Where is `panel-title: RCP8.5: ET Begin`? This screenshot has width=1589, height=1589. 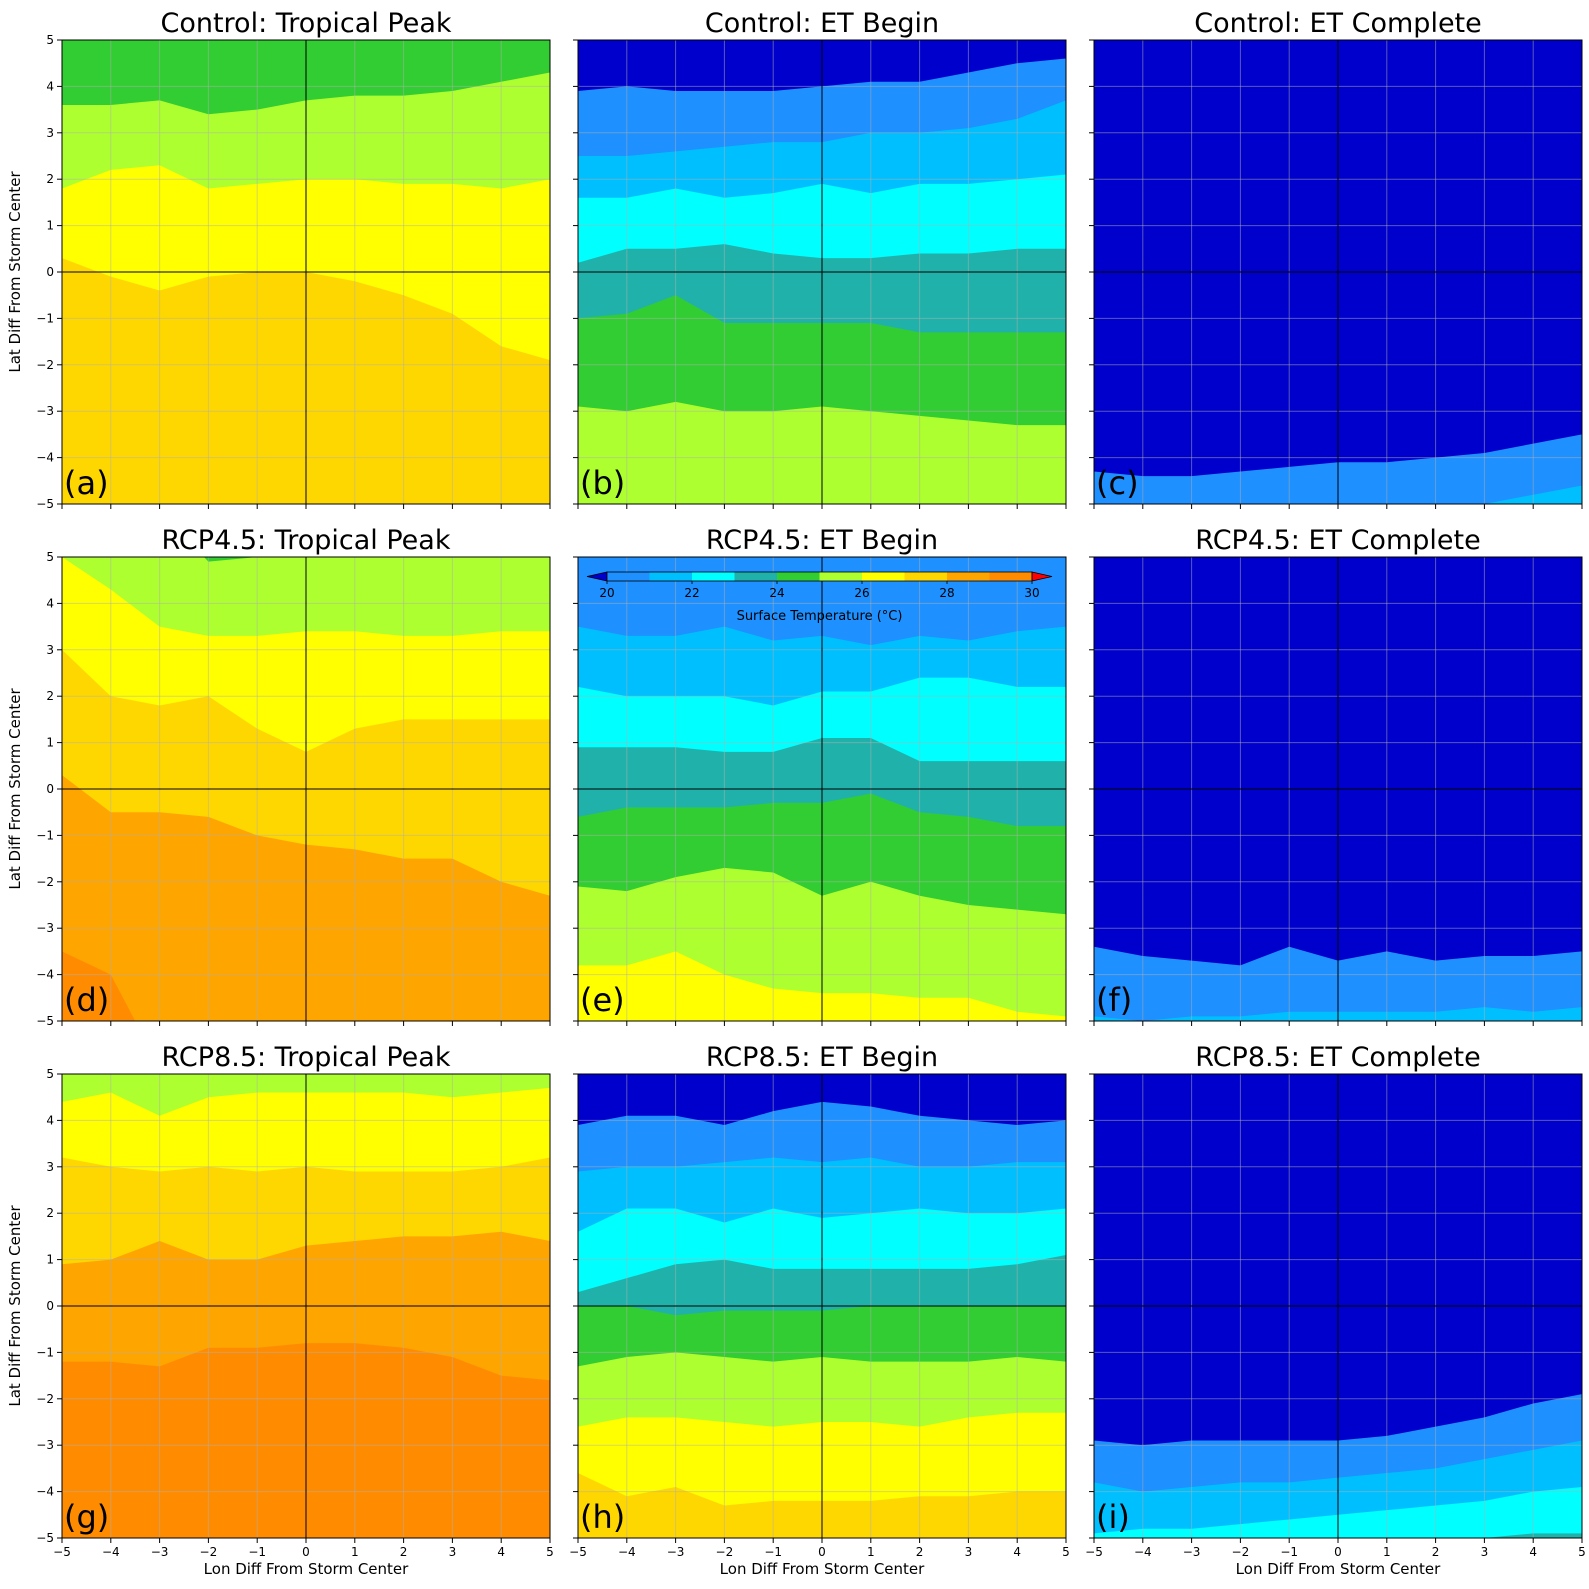 panel-title: RCP8.5: ET Begin is located at coordinates (822, 1057).